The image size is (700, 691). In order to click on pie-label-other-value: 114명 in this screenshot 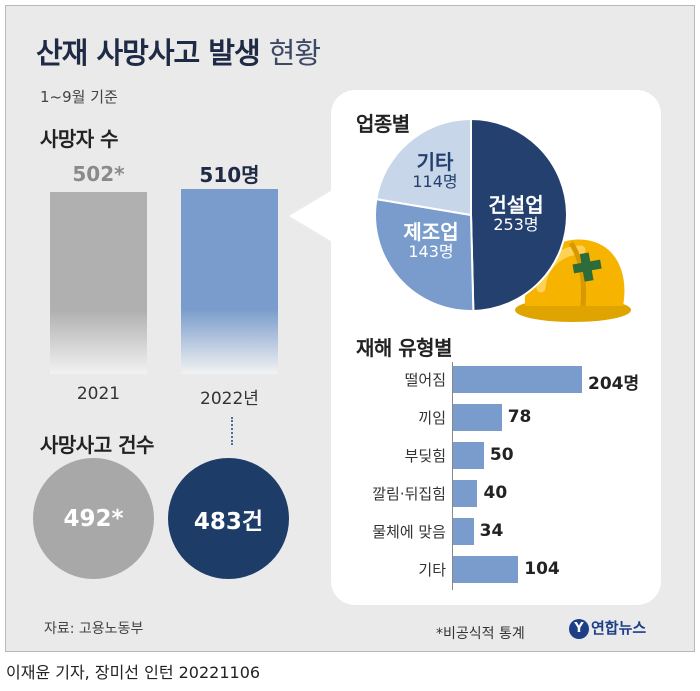, I will do `click(435, 181)`.